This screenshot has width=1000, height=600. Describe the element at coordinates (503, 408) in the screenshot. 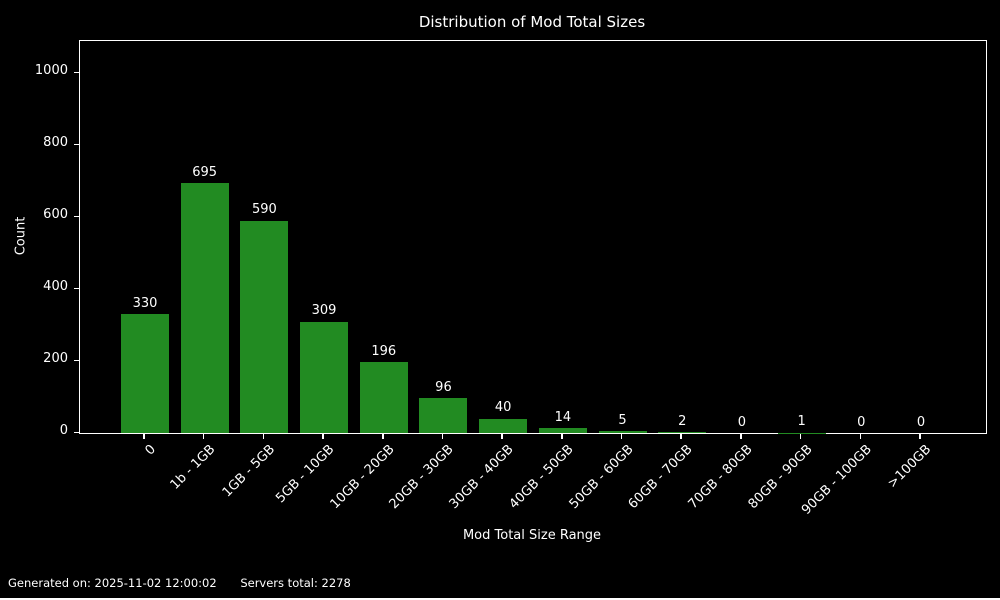

I see `bar-value-label: 40` at that location.